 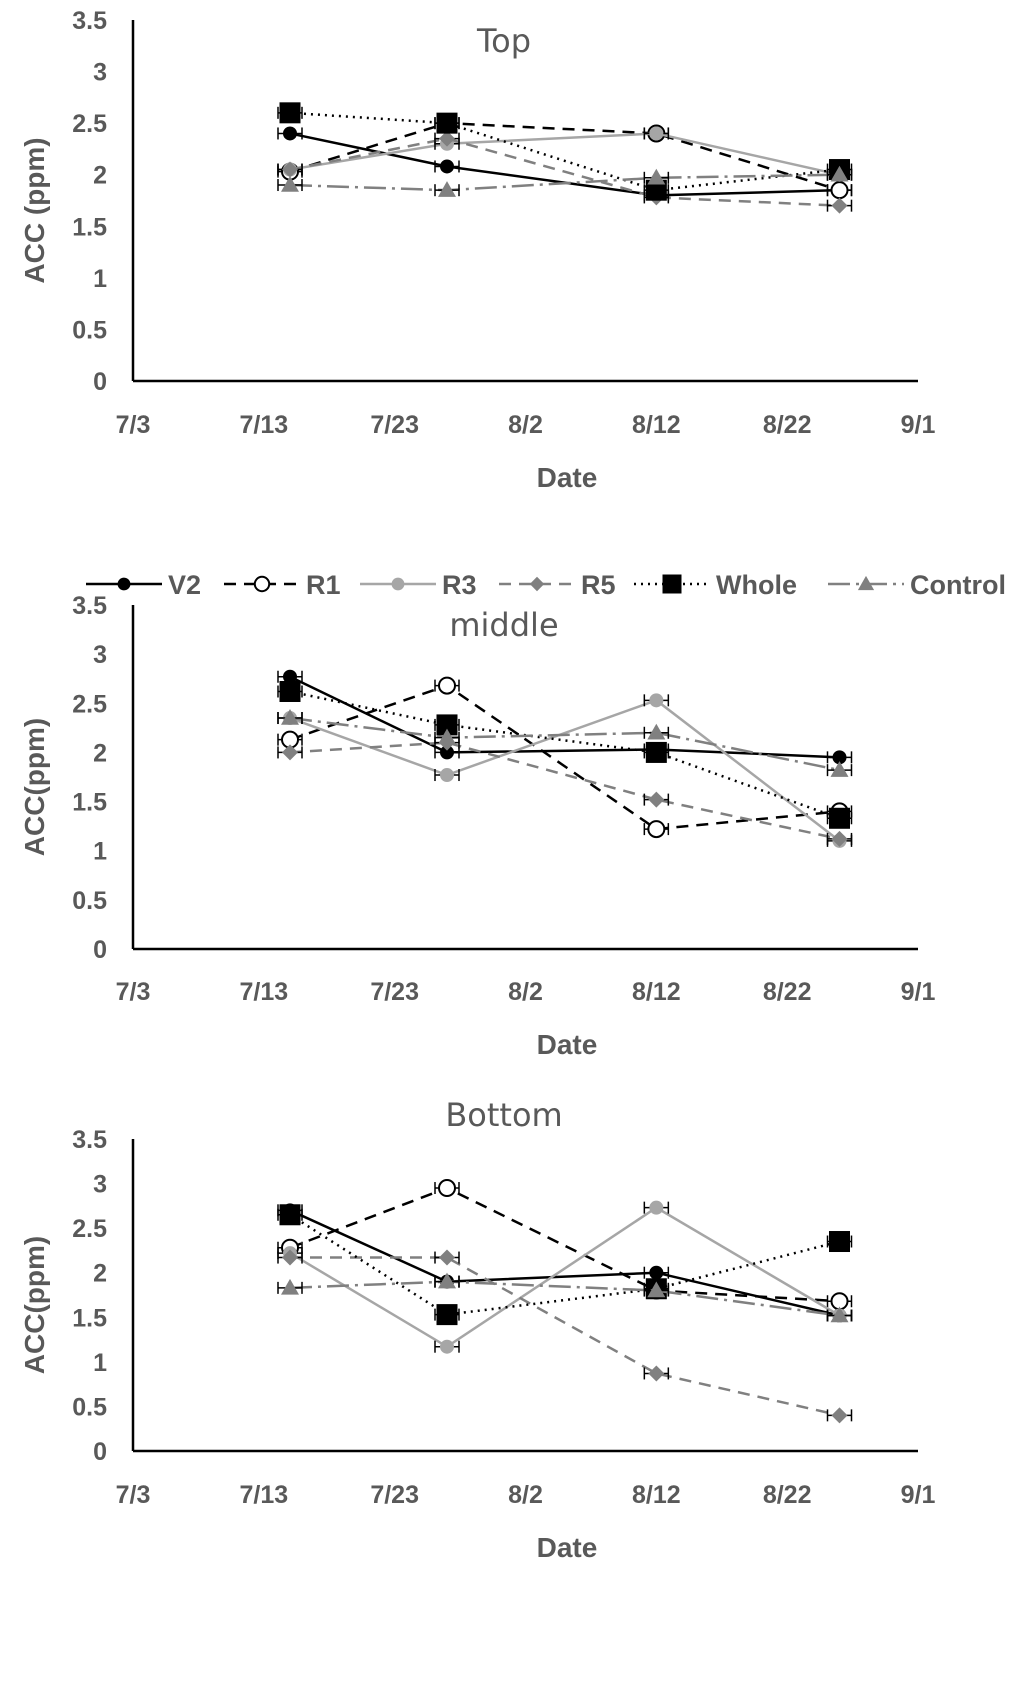 I want to click on legend-entry-r3: R3, so click(x=418, y=585).